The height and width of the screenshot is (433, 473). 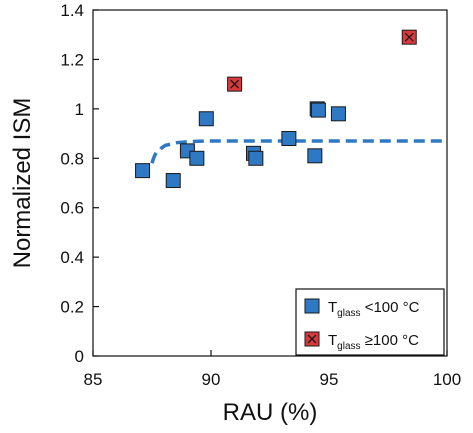 What do you see at coordinates (272, 369) in the screenshot?
I see `x-axis-ticks: 85 90 95 100` at bounding box center [272, 369].